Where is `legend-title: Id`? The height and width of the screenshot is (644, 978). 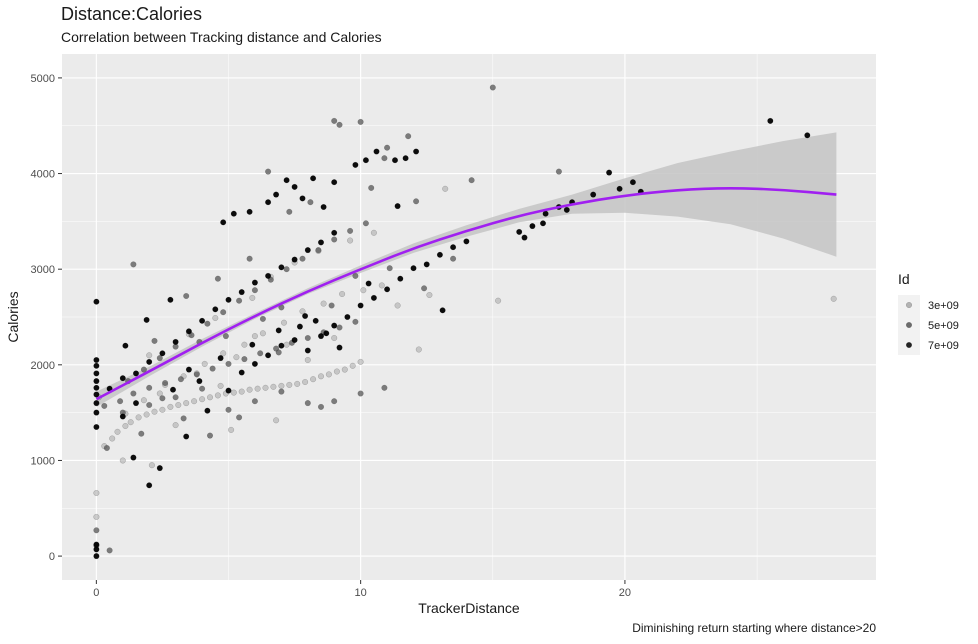
legend-title: Id is located at coordinates (904, 279).